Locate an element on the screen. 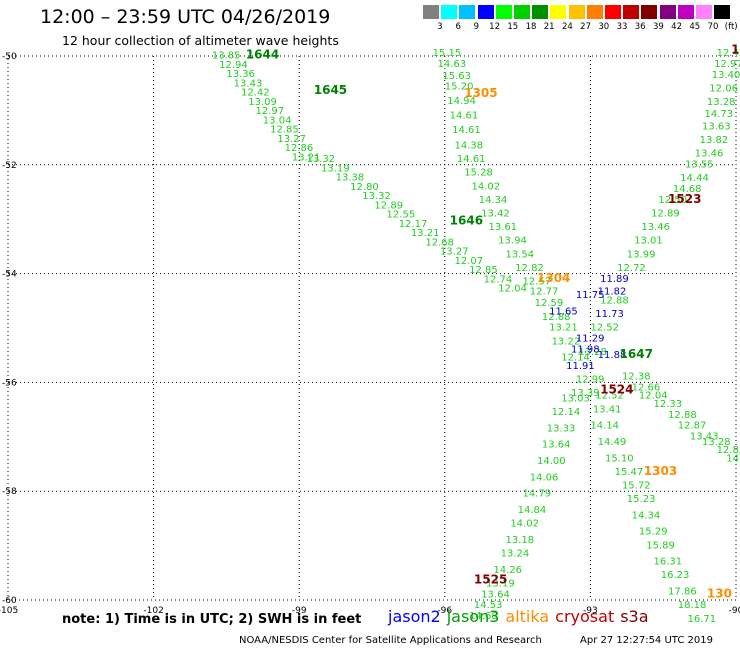 Image resolution: width=740 pixels, height=650 pixels. pass-number-label: 130 is located at coordinates (719, 593).